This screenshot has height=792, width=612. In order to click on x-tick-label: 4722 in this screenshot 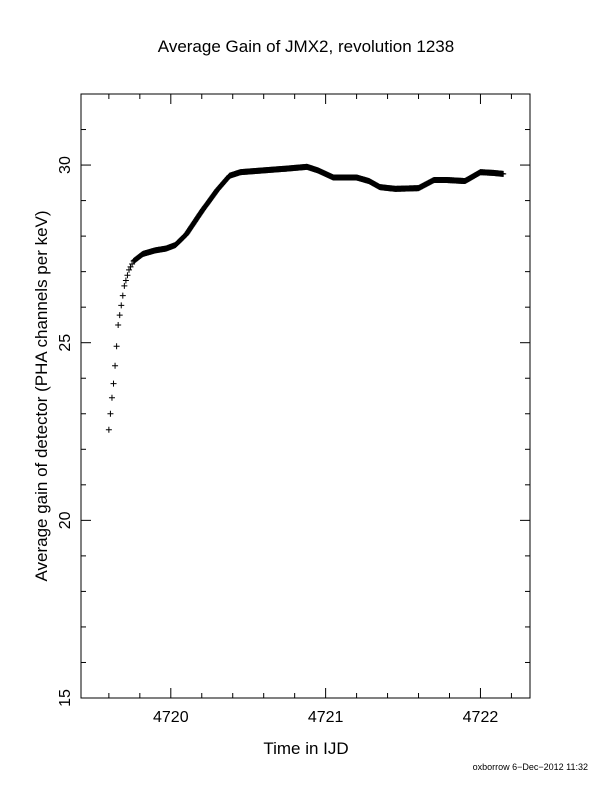, I will do `click(481, 717)`.